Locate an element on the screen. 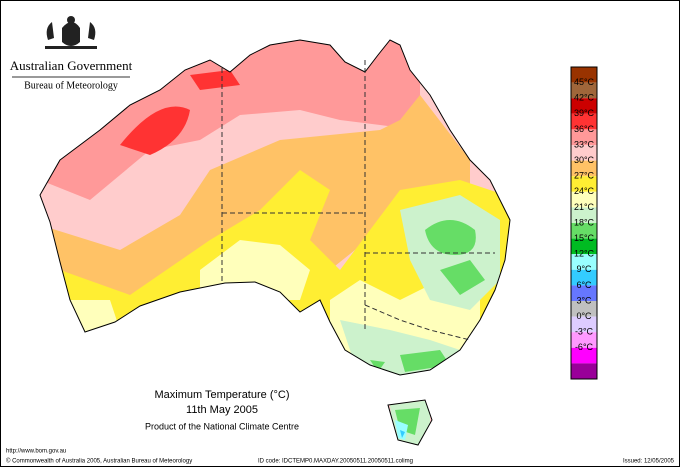 This screenshot has width=680, height=467. legend-label: 6°C is located at coordinates (584, 285).